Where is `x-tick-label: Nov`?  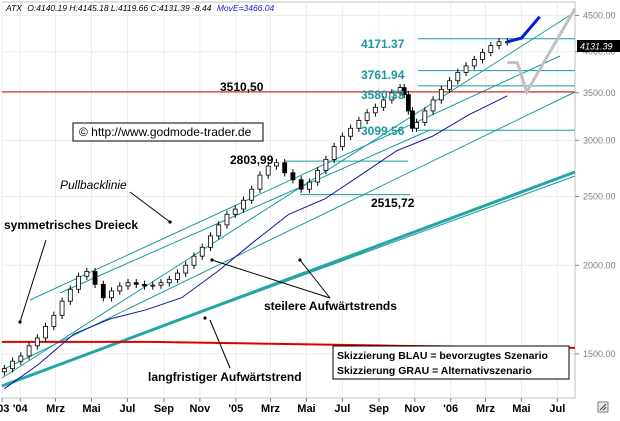 x-tick-label: Nov is located at coordinates (200, 409).